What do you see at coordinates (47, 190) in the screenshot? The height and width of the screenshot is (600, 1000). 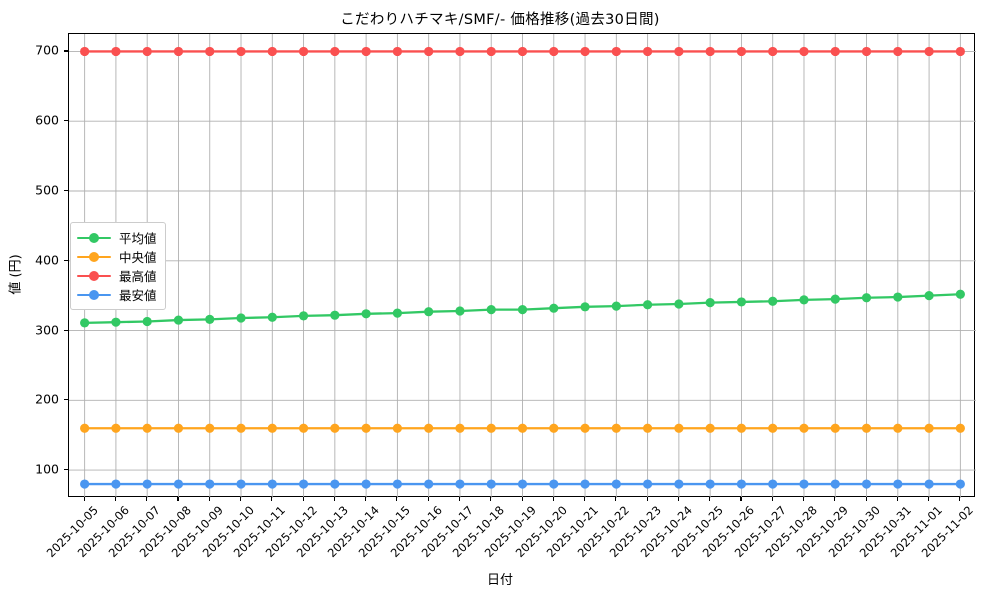 I see `y-tick-label: 500` at bounding box center [47, 190].